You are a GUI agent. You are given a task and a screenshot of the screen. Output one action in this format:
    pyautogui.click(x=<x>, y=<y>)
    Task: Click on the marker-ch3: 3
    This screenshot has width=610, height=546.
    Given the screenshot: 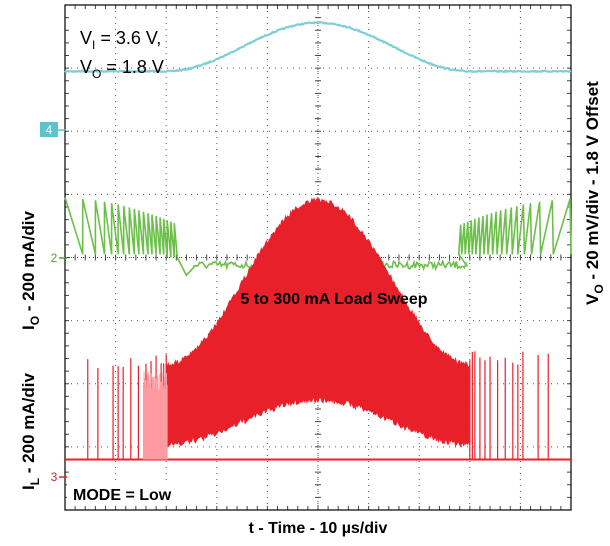 What is the action you would take?
    pyautogui.click(x=59, y=477)
    